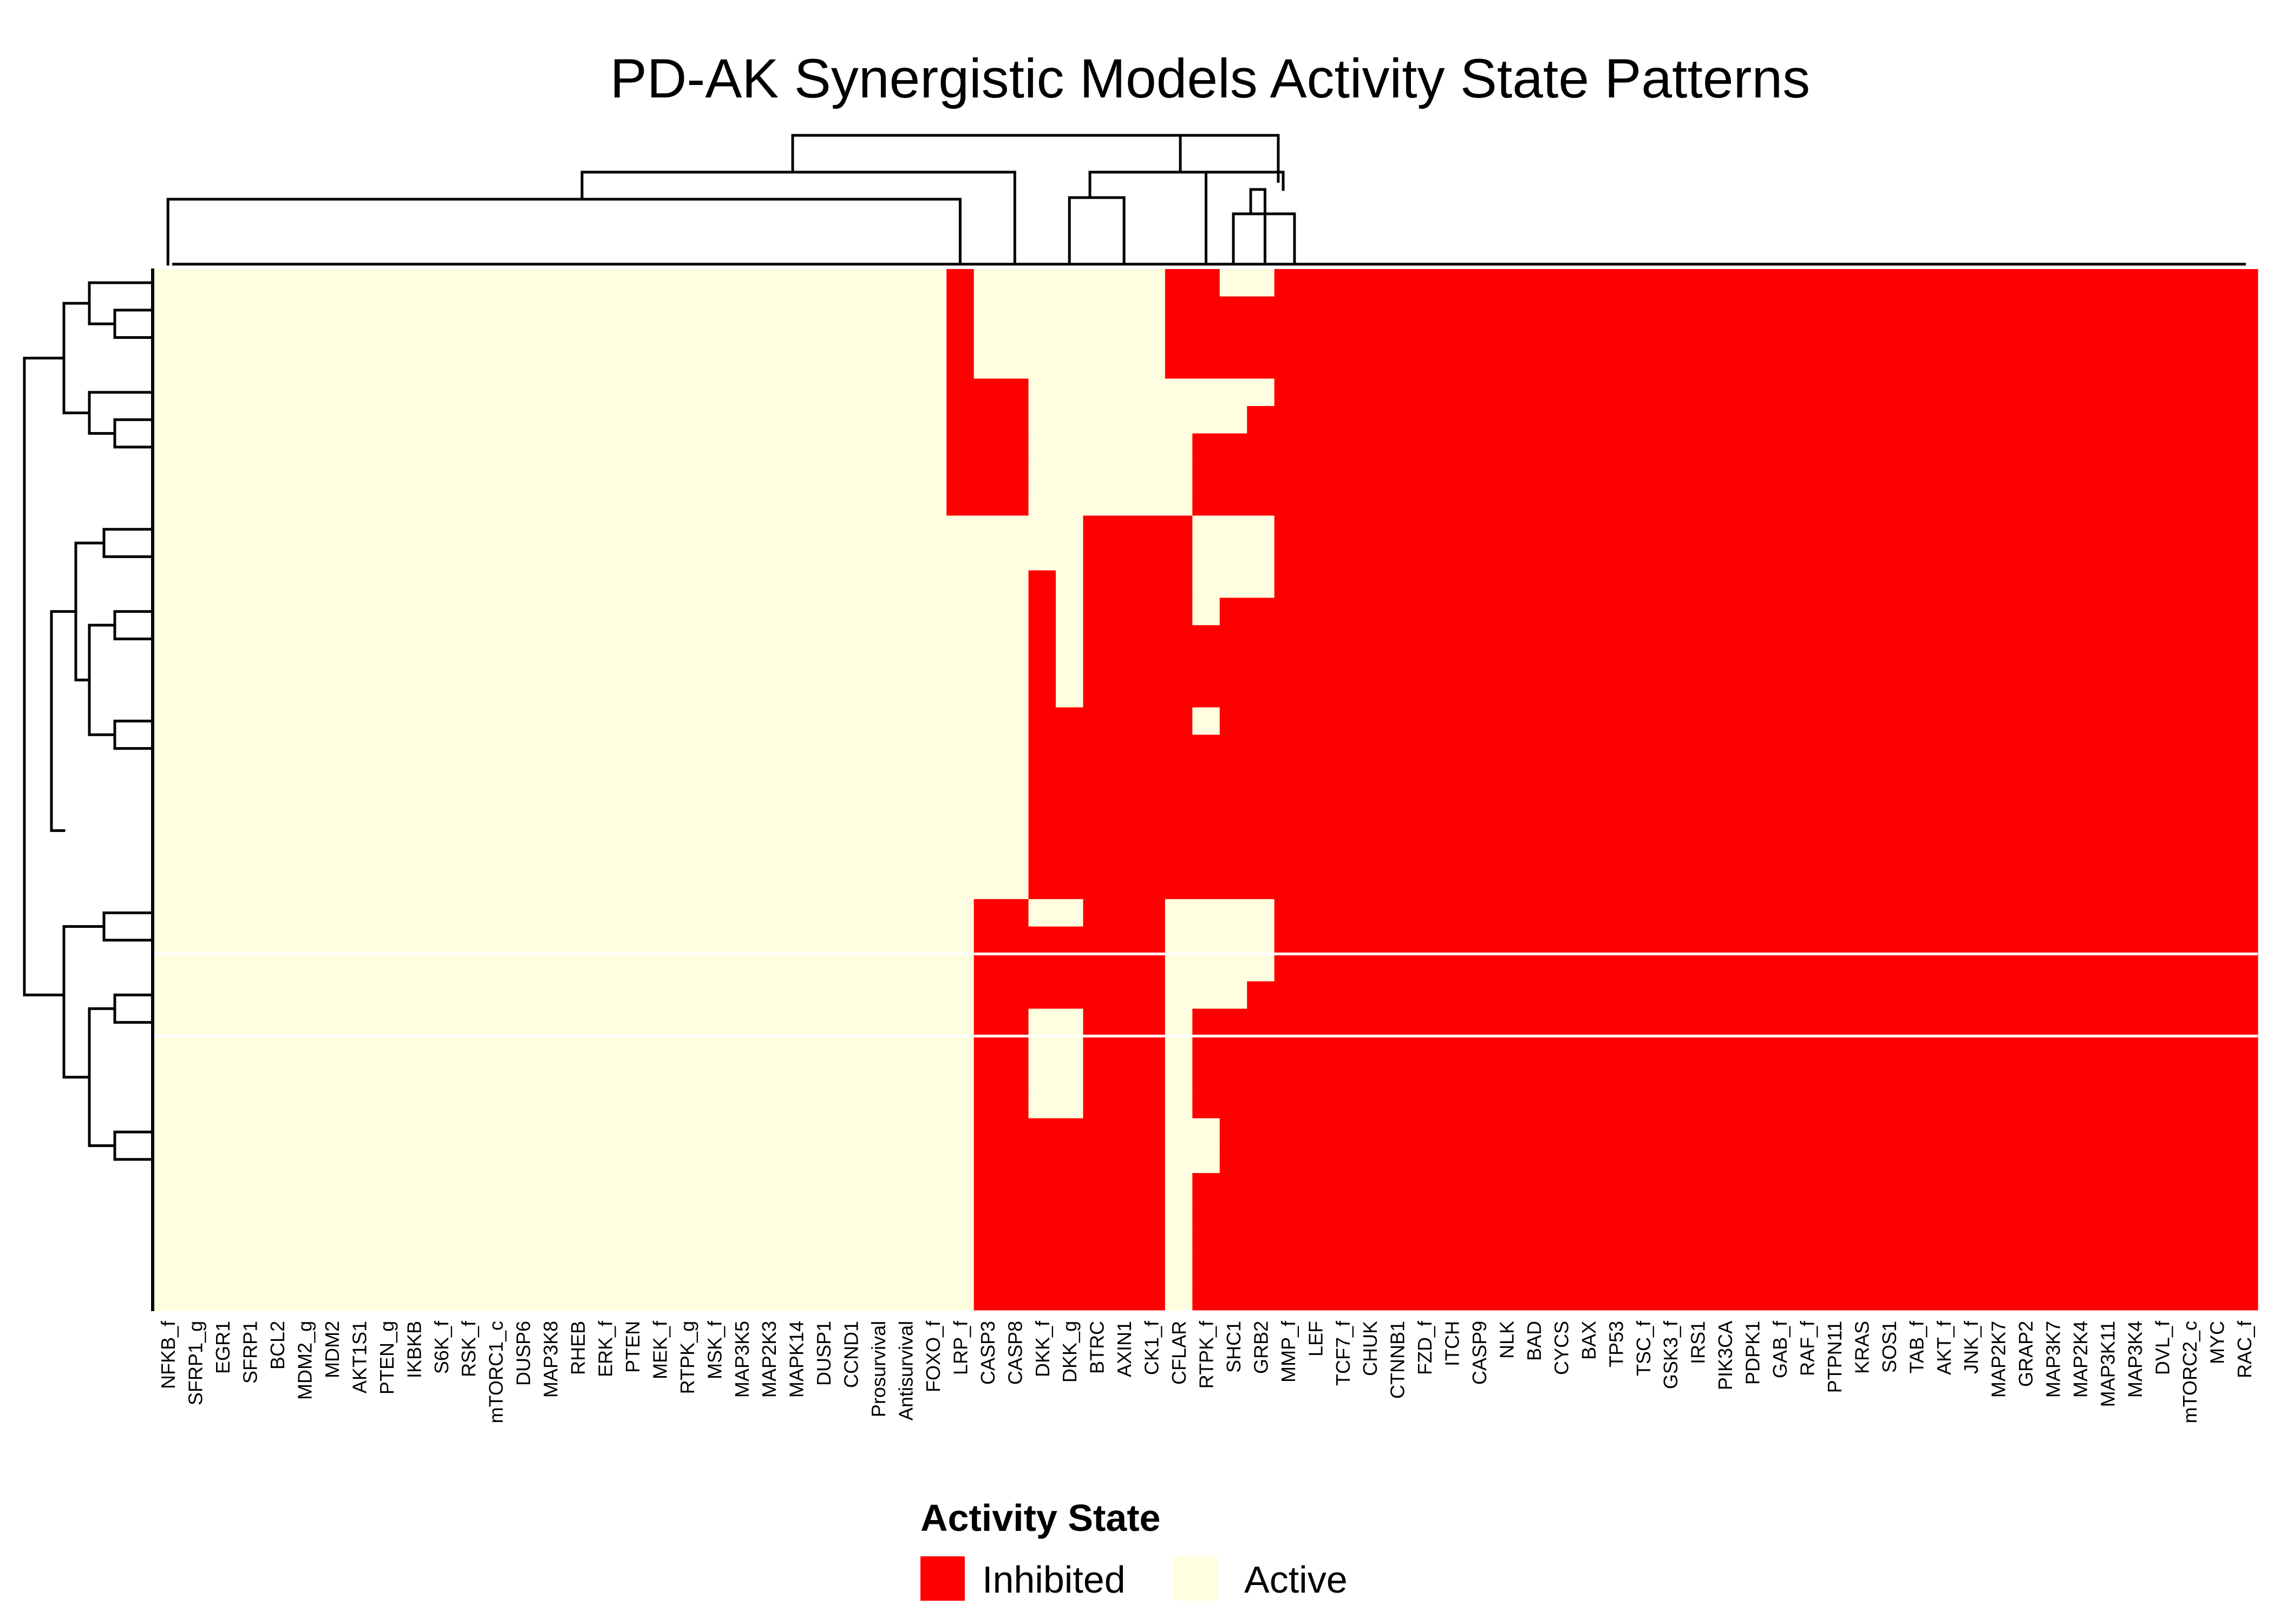 This screenshot has width=2274, height=1624. I want to click on column-label: IKBKB, so click(414, 1350).